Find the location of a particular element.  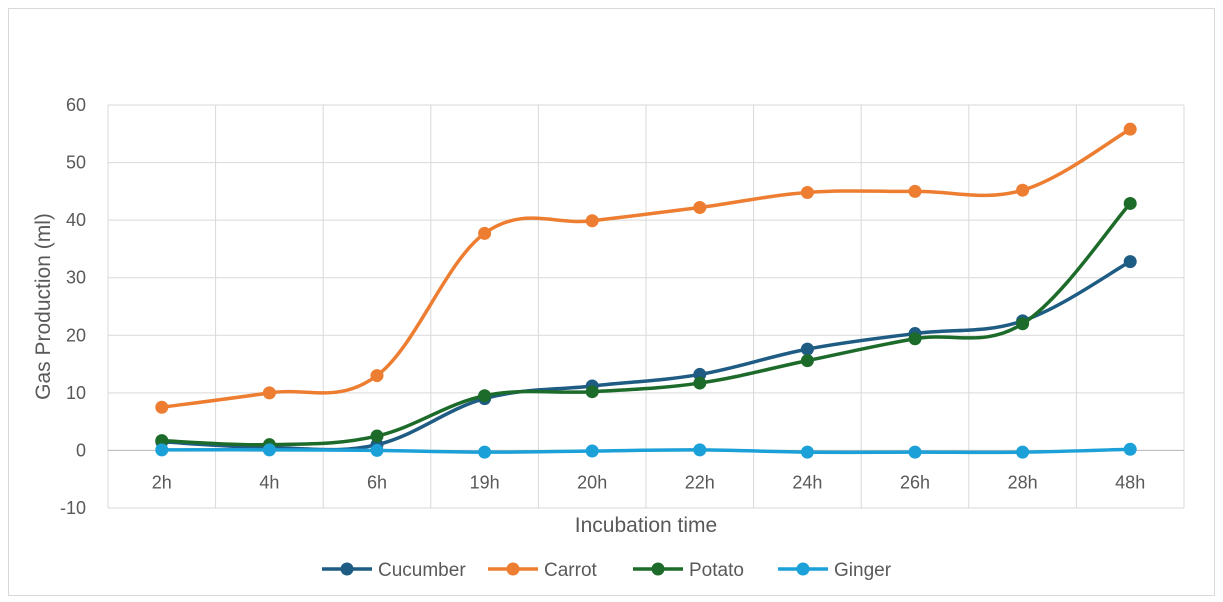

x-tick-label: 26h is located at coordinates (915, 482).